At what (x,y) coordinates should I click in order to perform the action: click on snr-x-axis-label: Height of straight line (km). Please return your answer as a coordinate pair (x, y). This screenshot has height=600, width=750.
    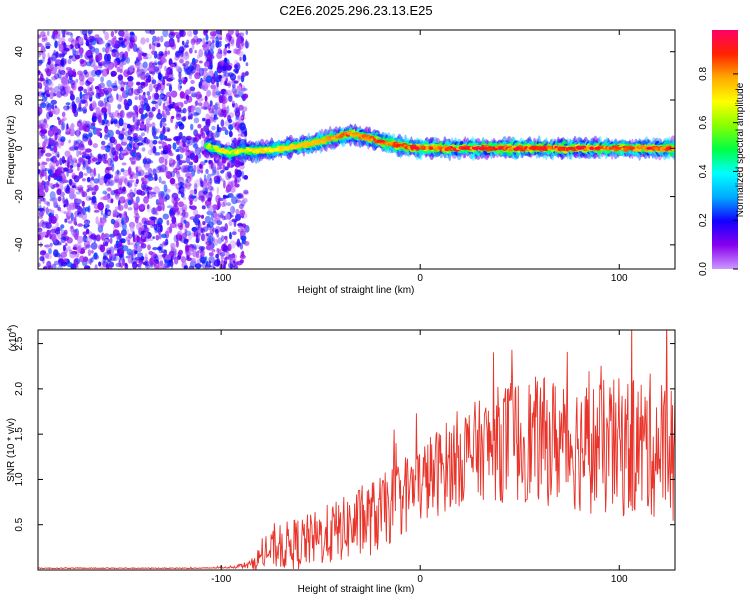
    Looking at the image, I should click on (356, 589).